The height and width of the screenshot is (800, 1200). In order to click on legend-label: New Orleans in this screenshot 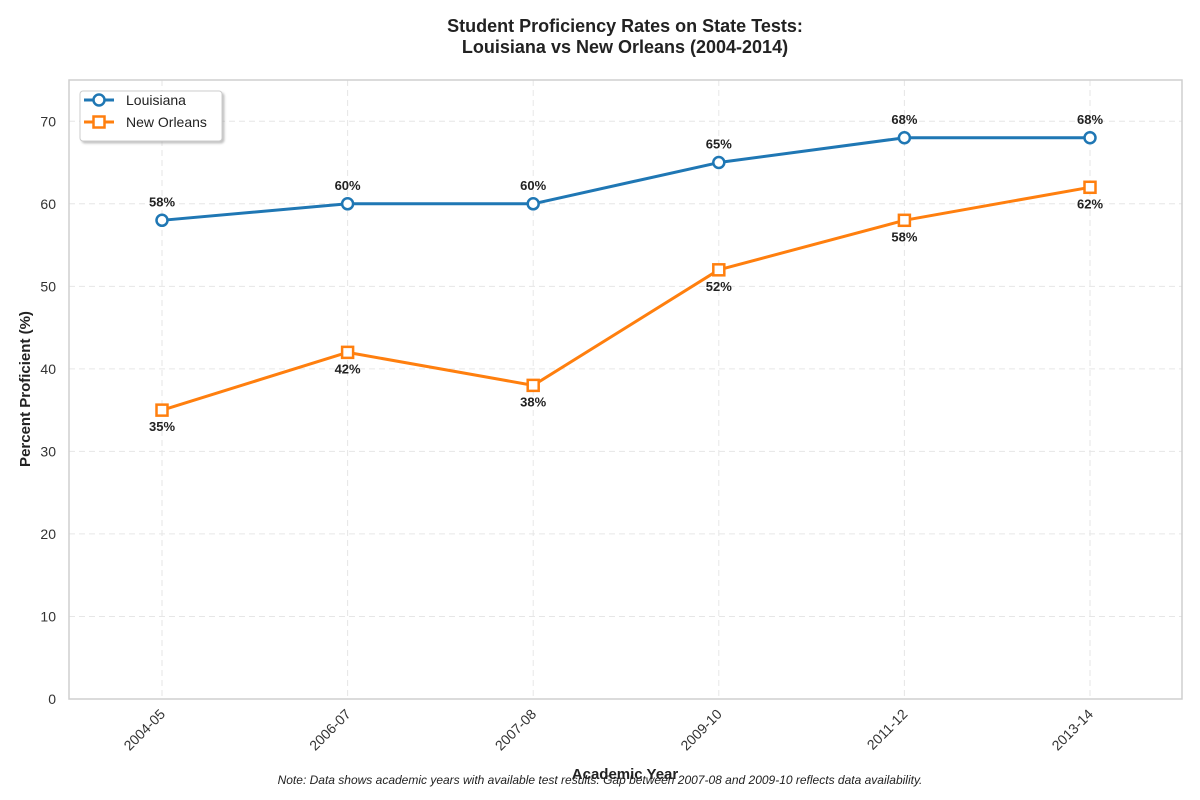, I will do `click(166, 122)`.